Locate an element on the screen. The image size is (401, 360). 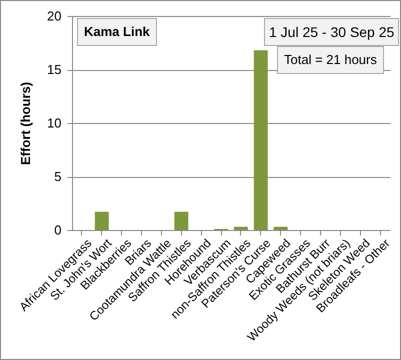
y-tick-label: 15 is located at coordinates (54, 69).